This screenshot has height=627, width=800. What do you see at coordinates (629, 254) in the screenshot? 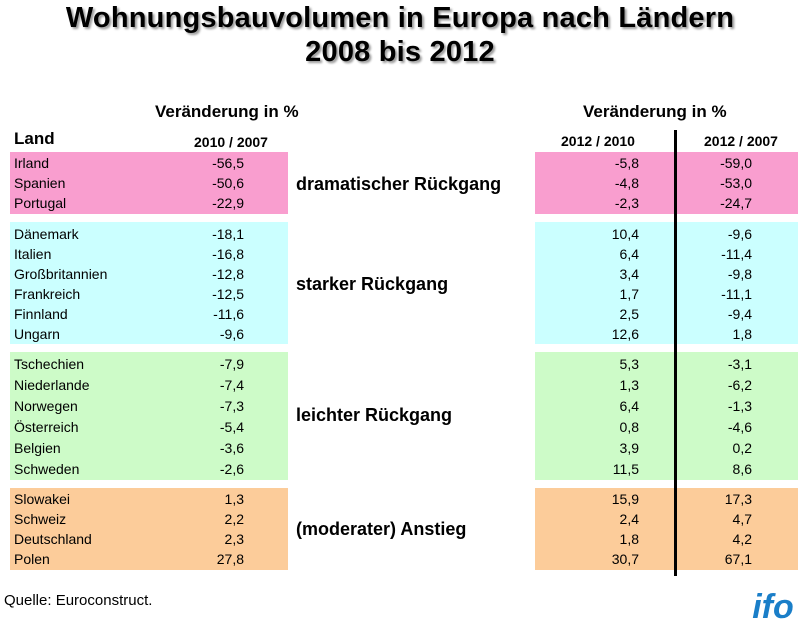
I see `value-2012-2010: 6,4` at bounding box center [629, 254].